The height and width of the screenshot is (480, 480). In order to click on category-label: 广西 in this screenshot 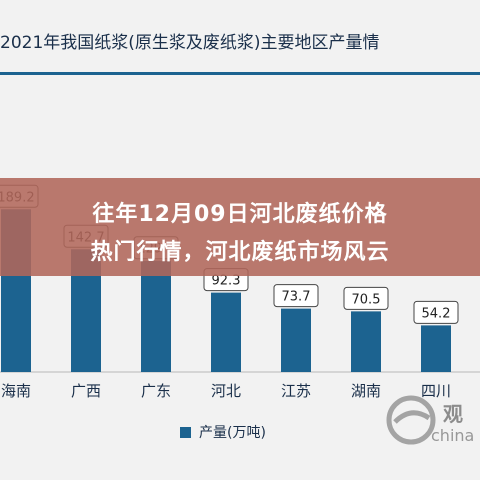, I will do `click(86, 391)`.